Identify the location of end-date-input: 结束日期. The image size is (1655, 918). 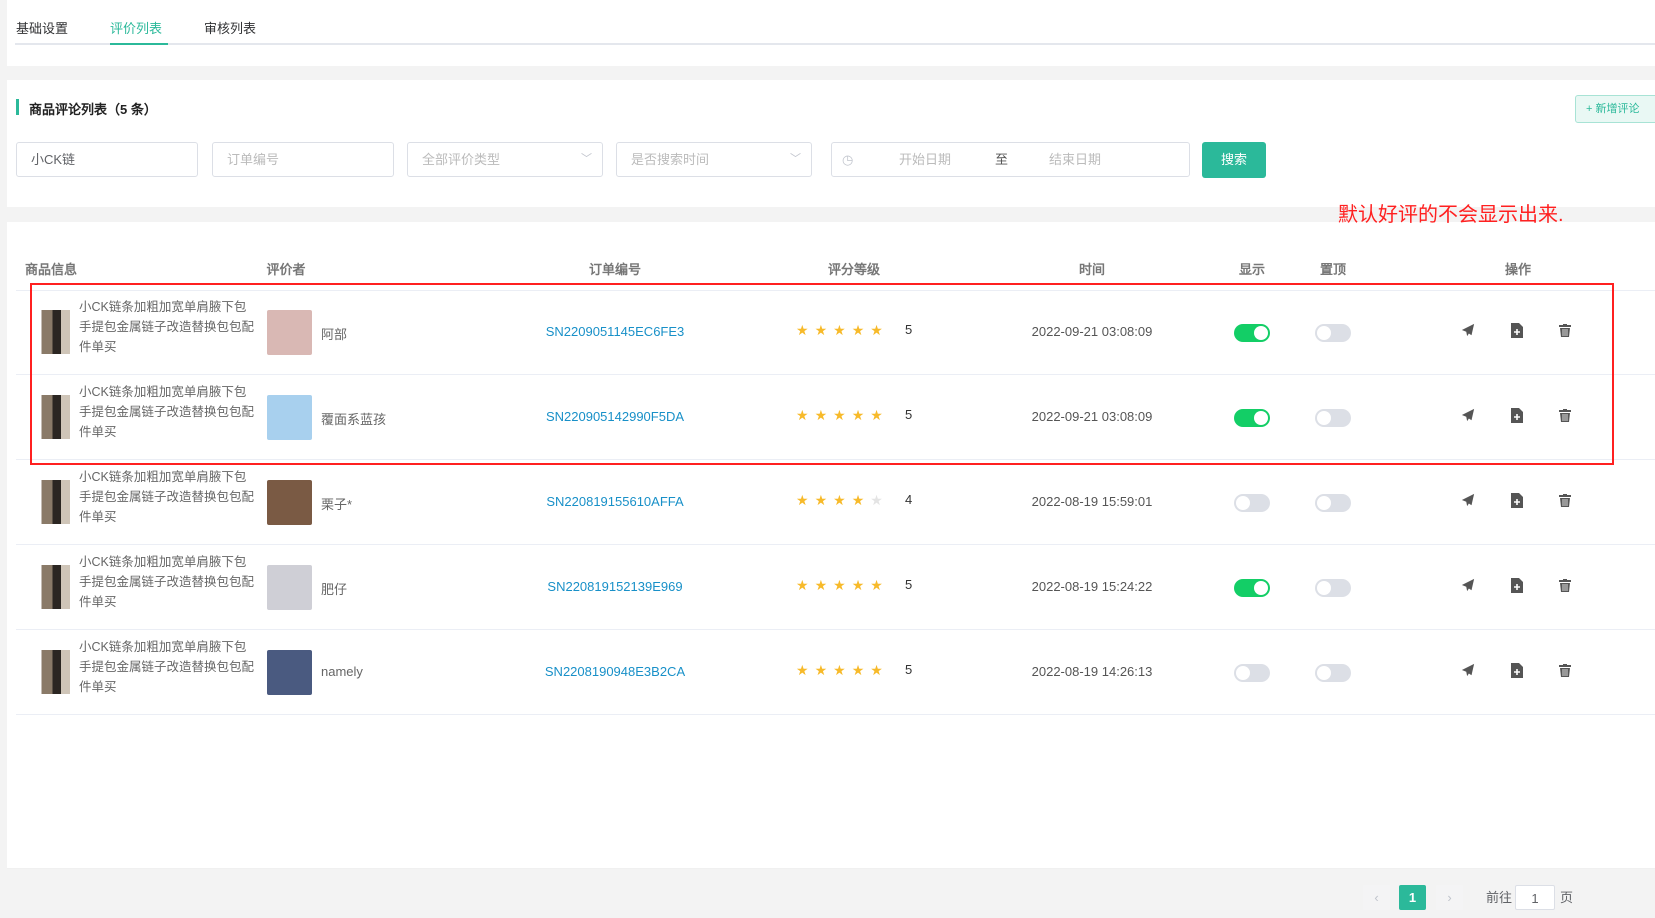
(1075, 159).